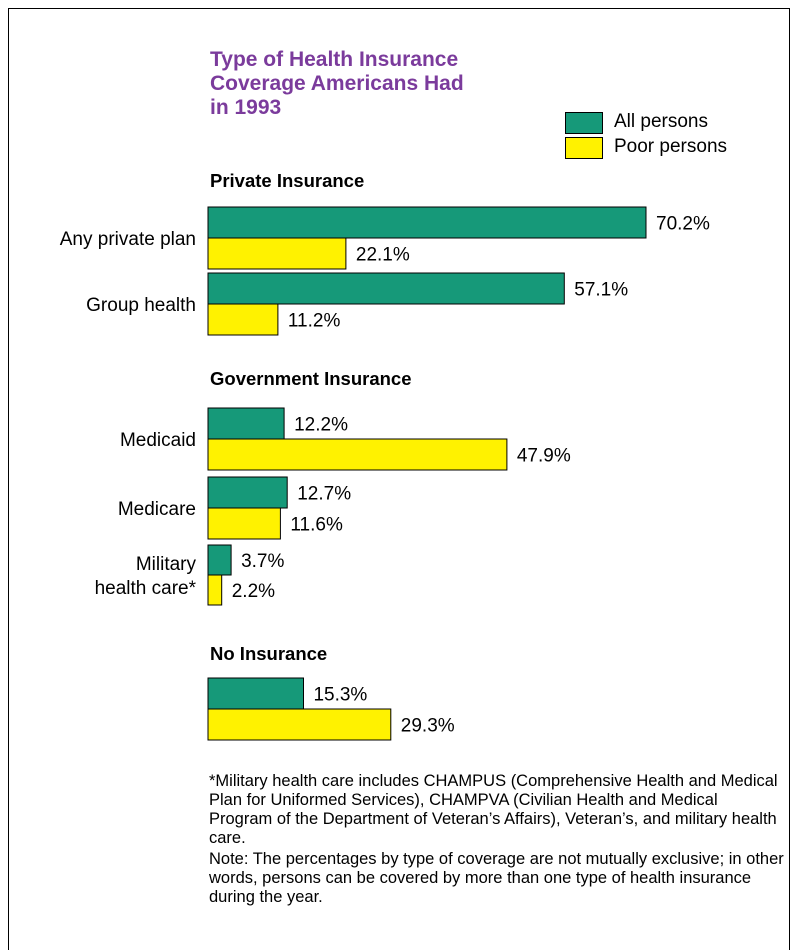 The width and height of the screenshot is (790, 950). What do you see at coordinates (128, 239) in the screenshot?
I see `category-label-any-private-plan: Any private plan` at bounding box center [128, 239].